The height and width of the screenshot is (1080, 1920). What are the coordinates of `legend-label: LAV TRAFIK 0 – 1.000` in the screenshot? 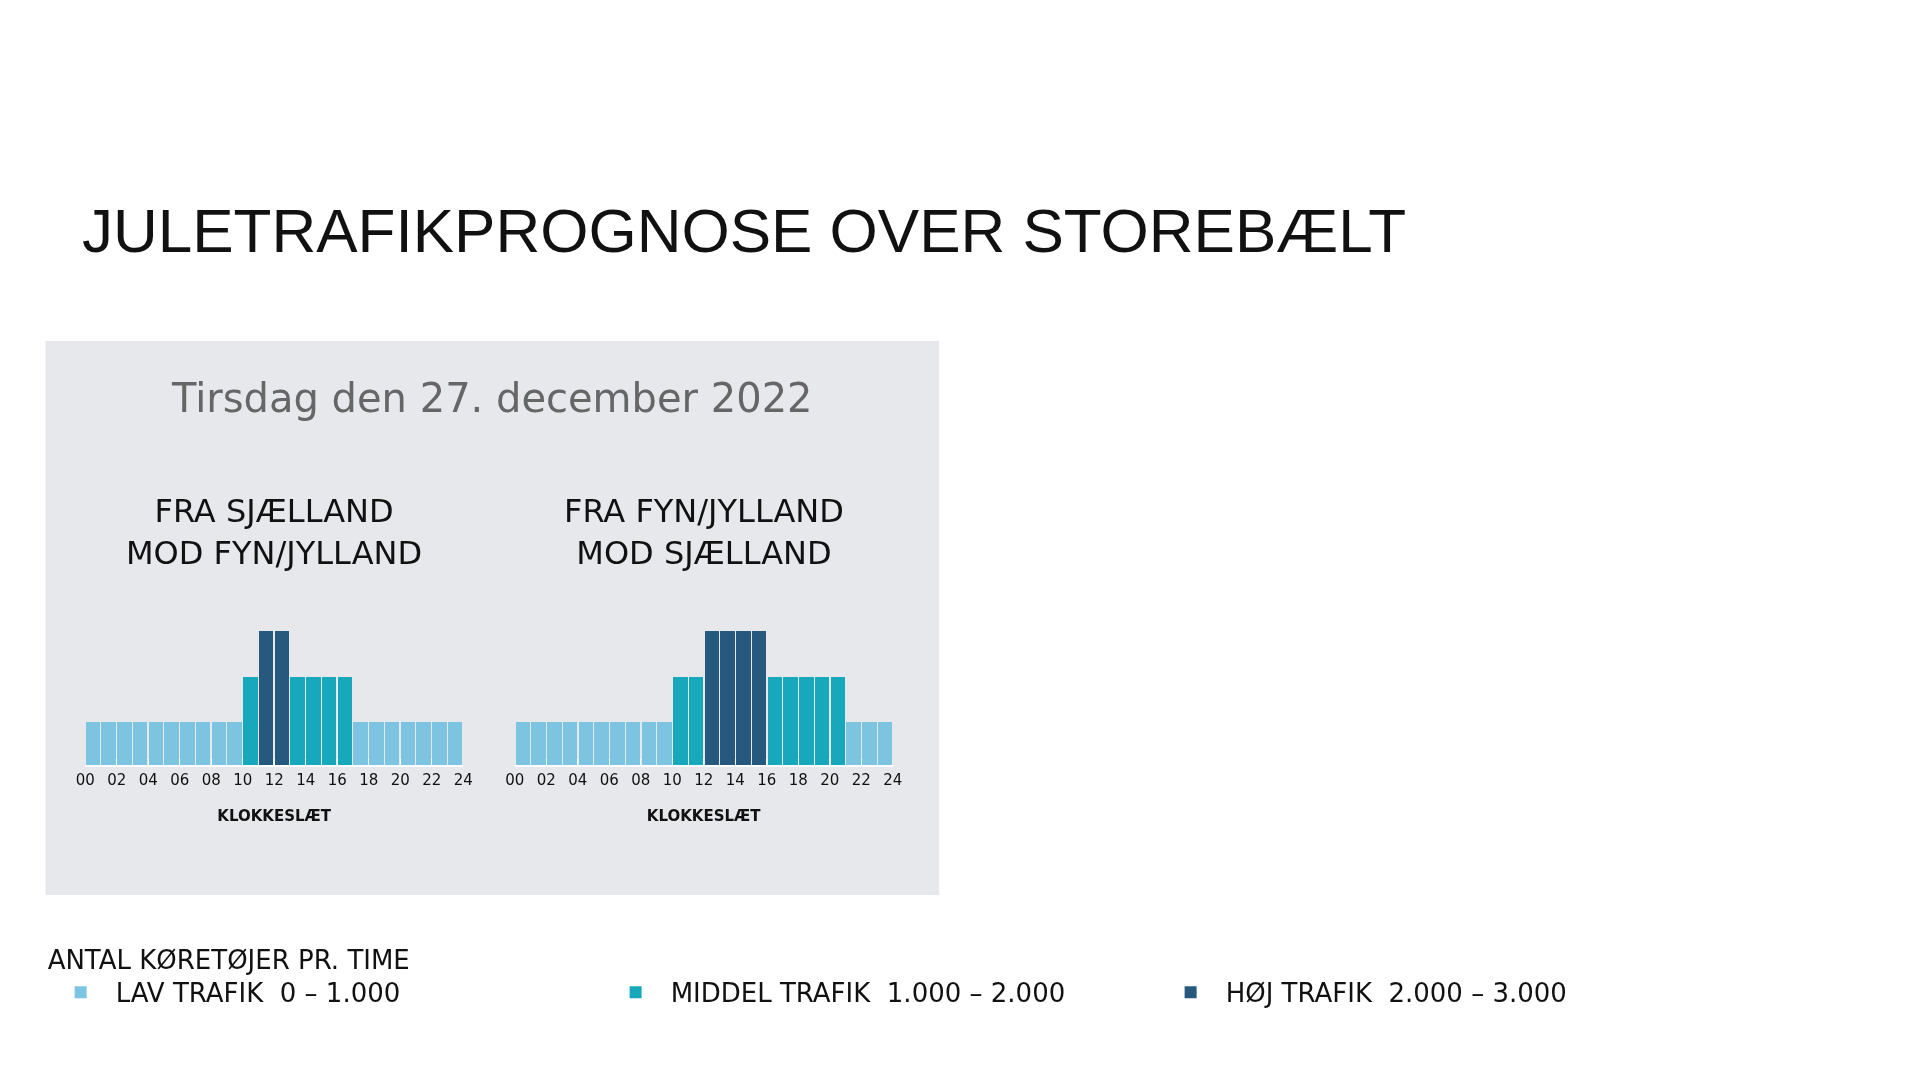 It's located at (258, 993).